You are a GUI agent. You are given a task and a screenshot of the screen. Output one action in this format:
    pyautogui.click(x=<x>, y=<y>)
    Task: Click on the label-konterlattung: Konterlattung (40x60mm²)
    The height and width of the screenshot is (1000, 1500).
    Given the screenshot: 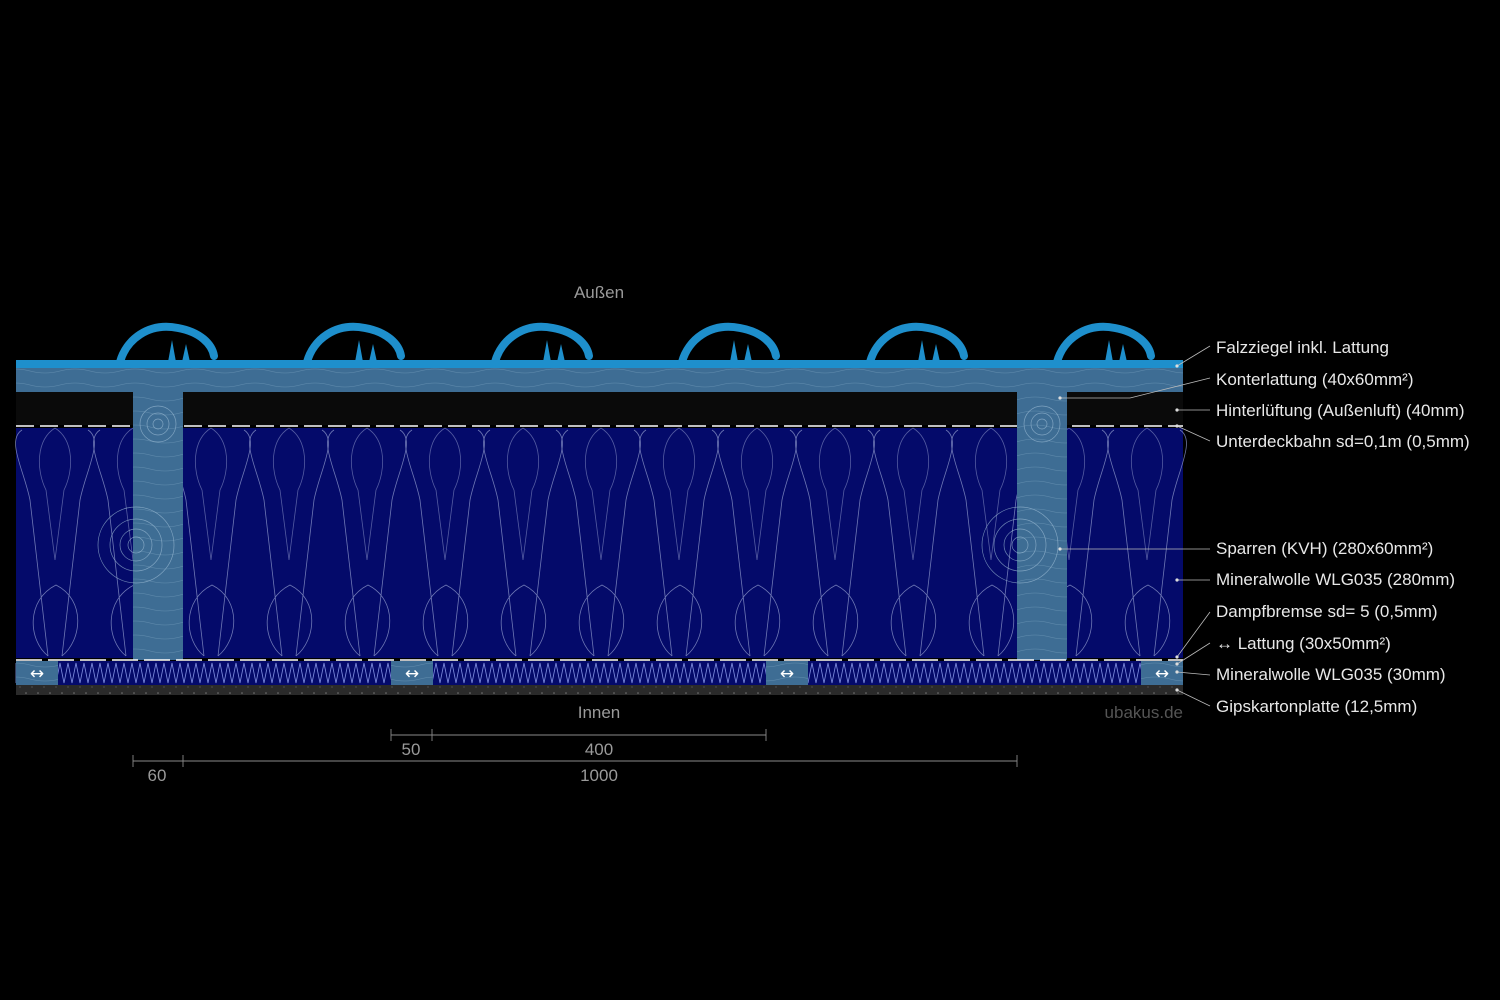 What is the action you would take?
    pyautogui.click(x=1314, y=379)
    